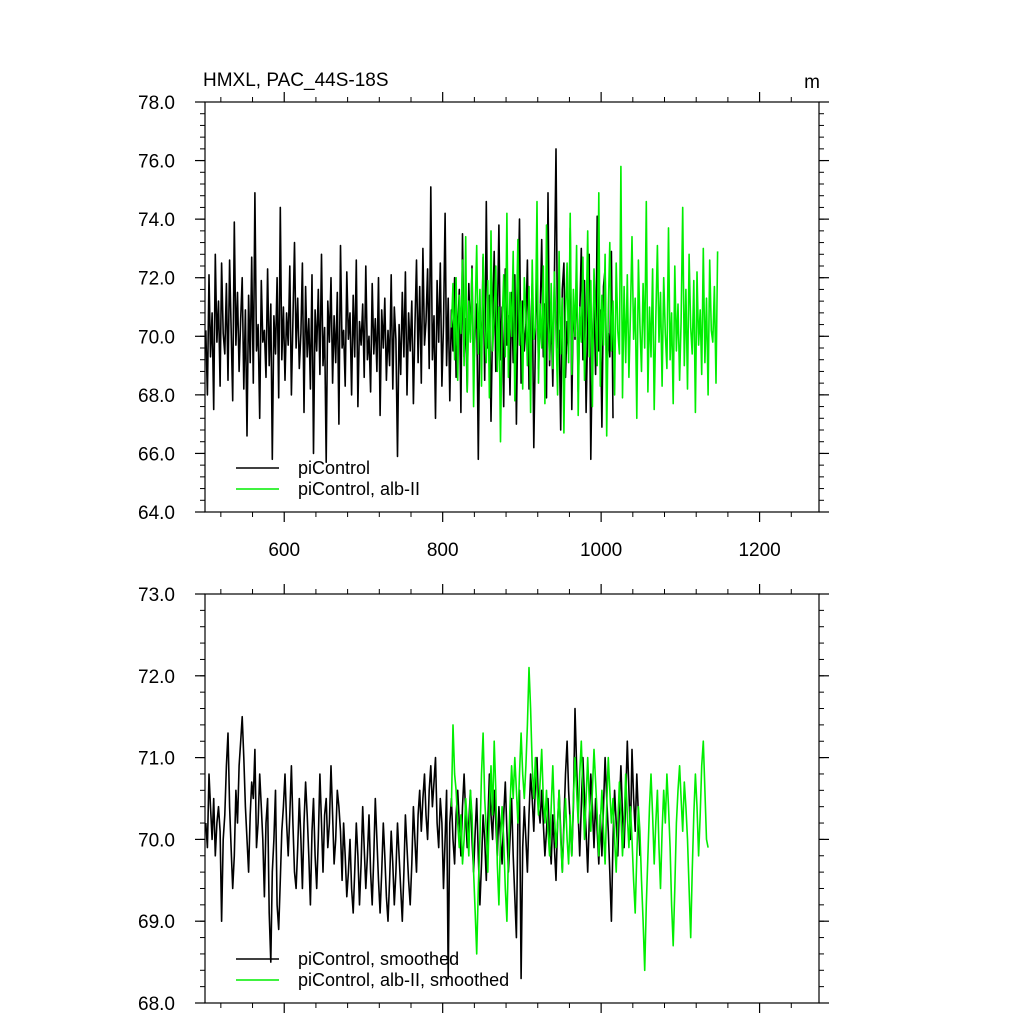  What do you see at coordinates (812, 82) in the screenshot?
I see `units-label: m` at bounding box center [812, 82].